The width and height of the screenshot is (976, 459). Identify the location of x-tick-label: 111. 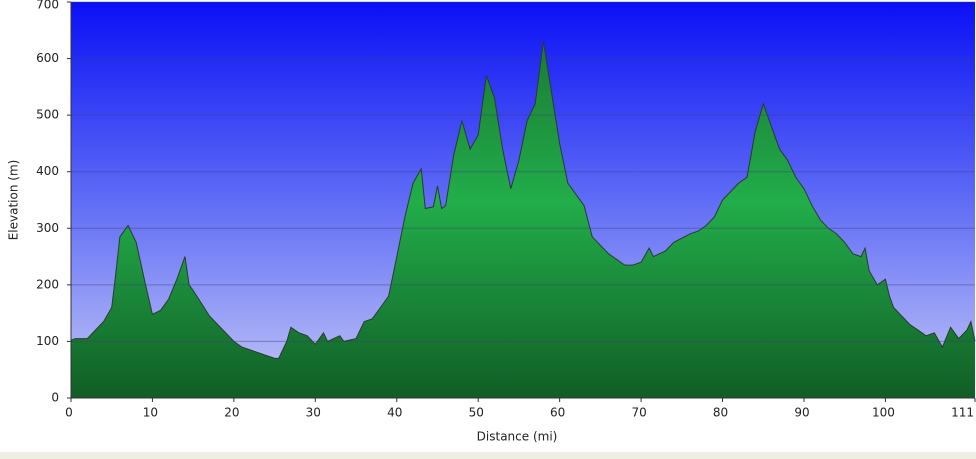
(962, 413).